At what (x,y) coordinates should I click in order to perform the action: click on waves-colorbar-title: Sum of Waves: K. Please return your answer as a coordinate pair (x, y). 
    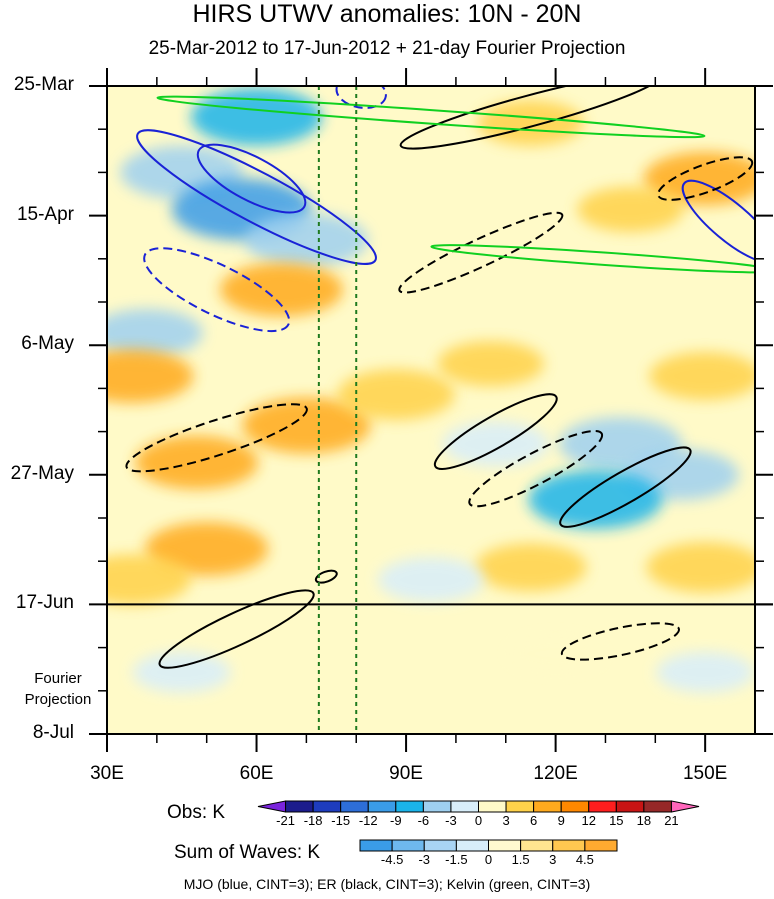
    Looking at the image, I should click on (247, 852).